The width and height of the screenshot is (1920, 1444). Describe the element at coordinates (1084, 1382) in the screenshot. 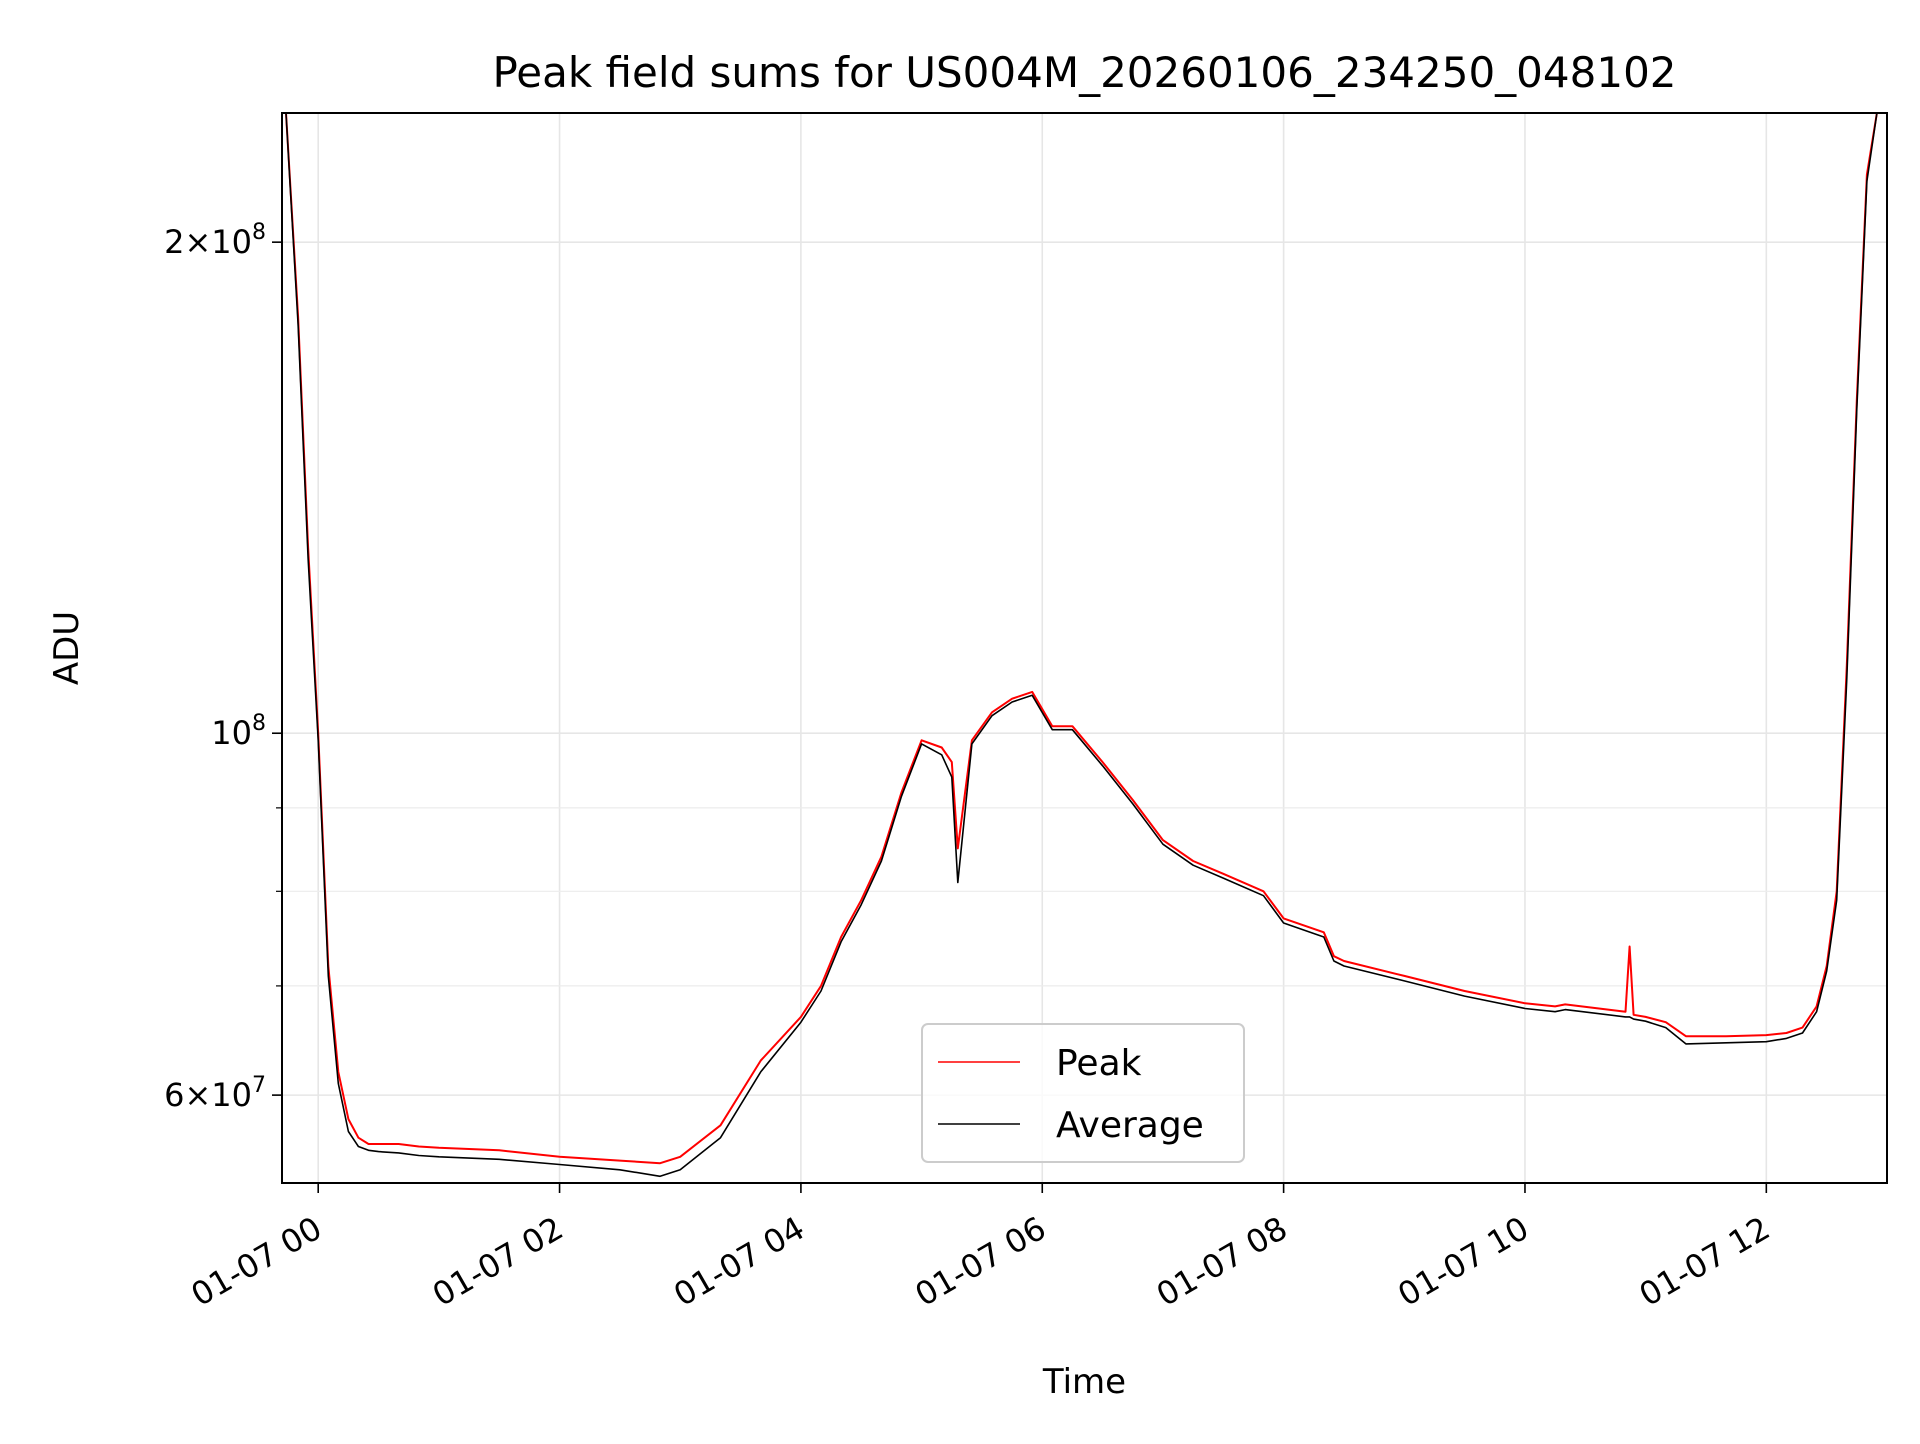

I see `x-axis-label: Time` at that location.